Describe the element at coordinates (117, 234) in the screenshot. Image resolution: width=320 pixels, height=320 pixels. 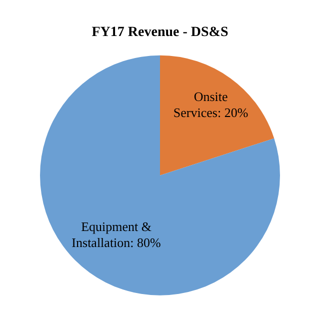
I see `slice-label: Equipment & Installation: 80%` at that location.